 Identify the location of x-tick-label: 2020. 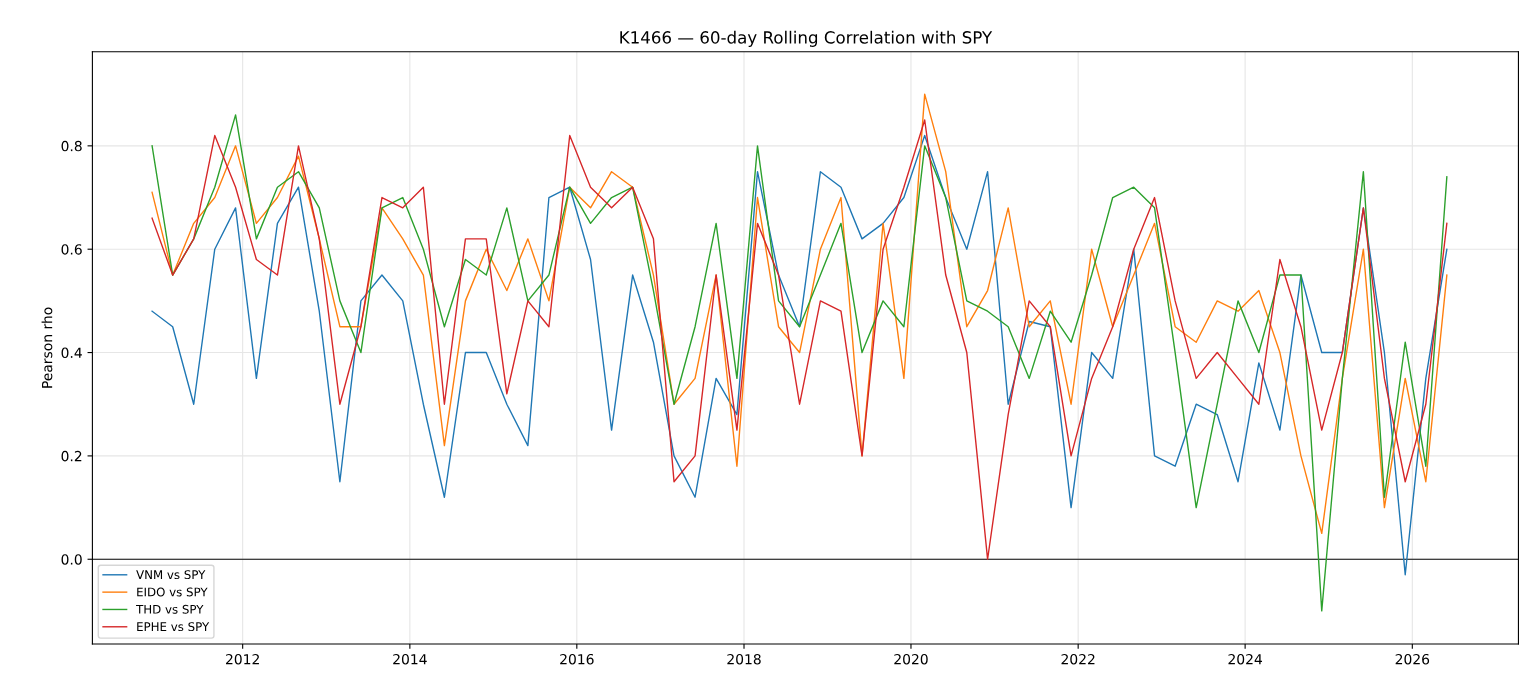
(911, 659).